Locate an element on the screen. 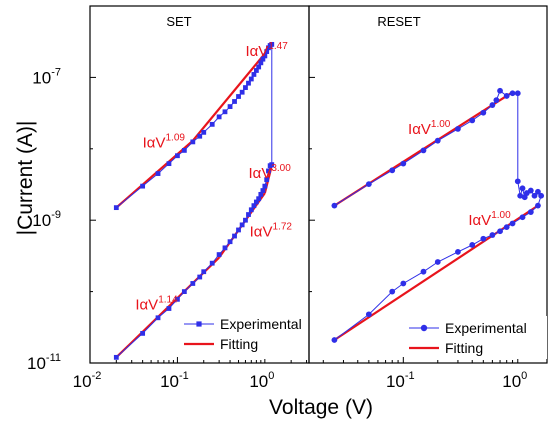 The height and width of the screenshot is (424, 550). panel-title: SET is located at coordinates (178, 21).